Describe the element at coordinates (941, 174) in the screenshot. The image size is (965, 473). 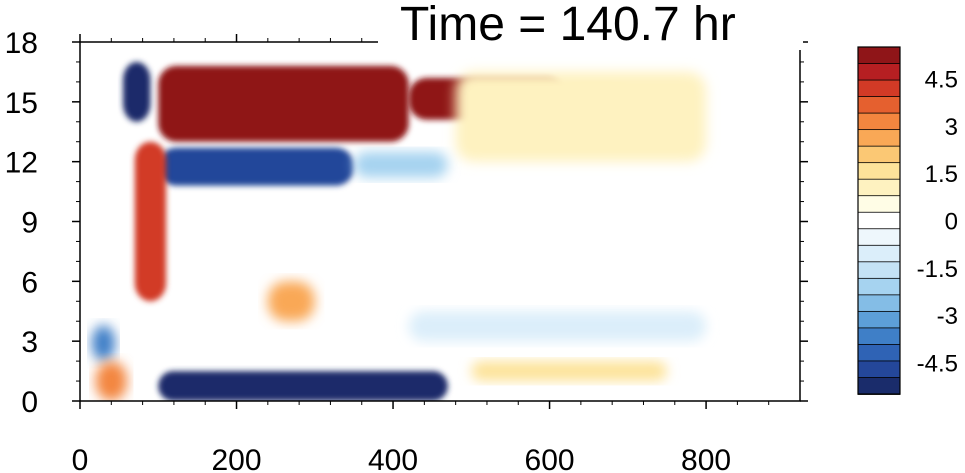
I see `colorbar-label: 1.5` at that location.